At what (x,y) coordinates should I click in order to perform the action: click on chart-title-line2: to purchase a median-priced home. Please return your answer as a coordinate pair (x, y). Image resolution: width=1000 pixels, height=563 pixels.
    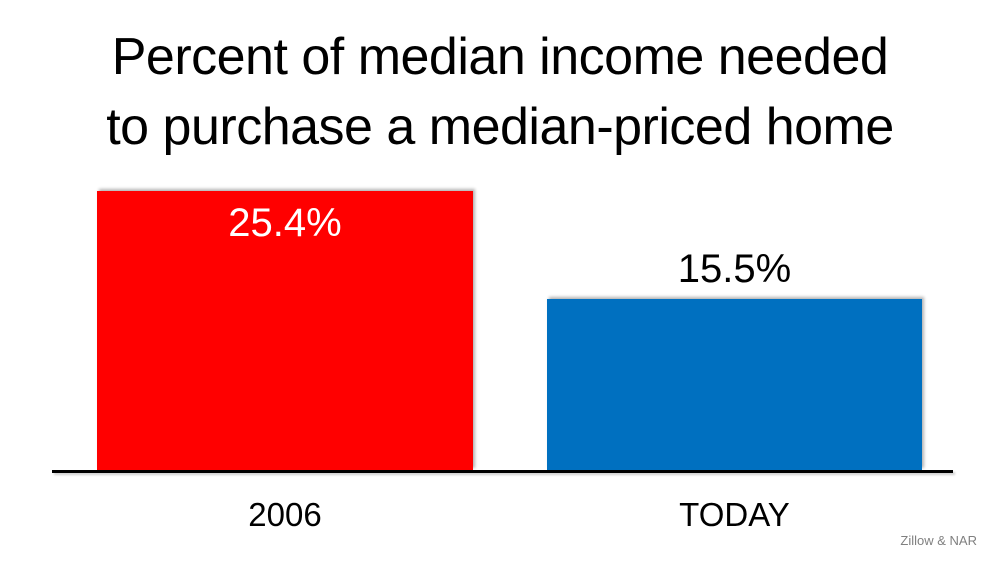
    Looking at the image, I should click on (500, 127).